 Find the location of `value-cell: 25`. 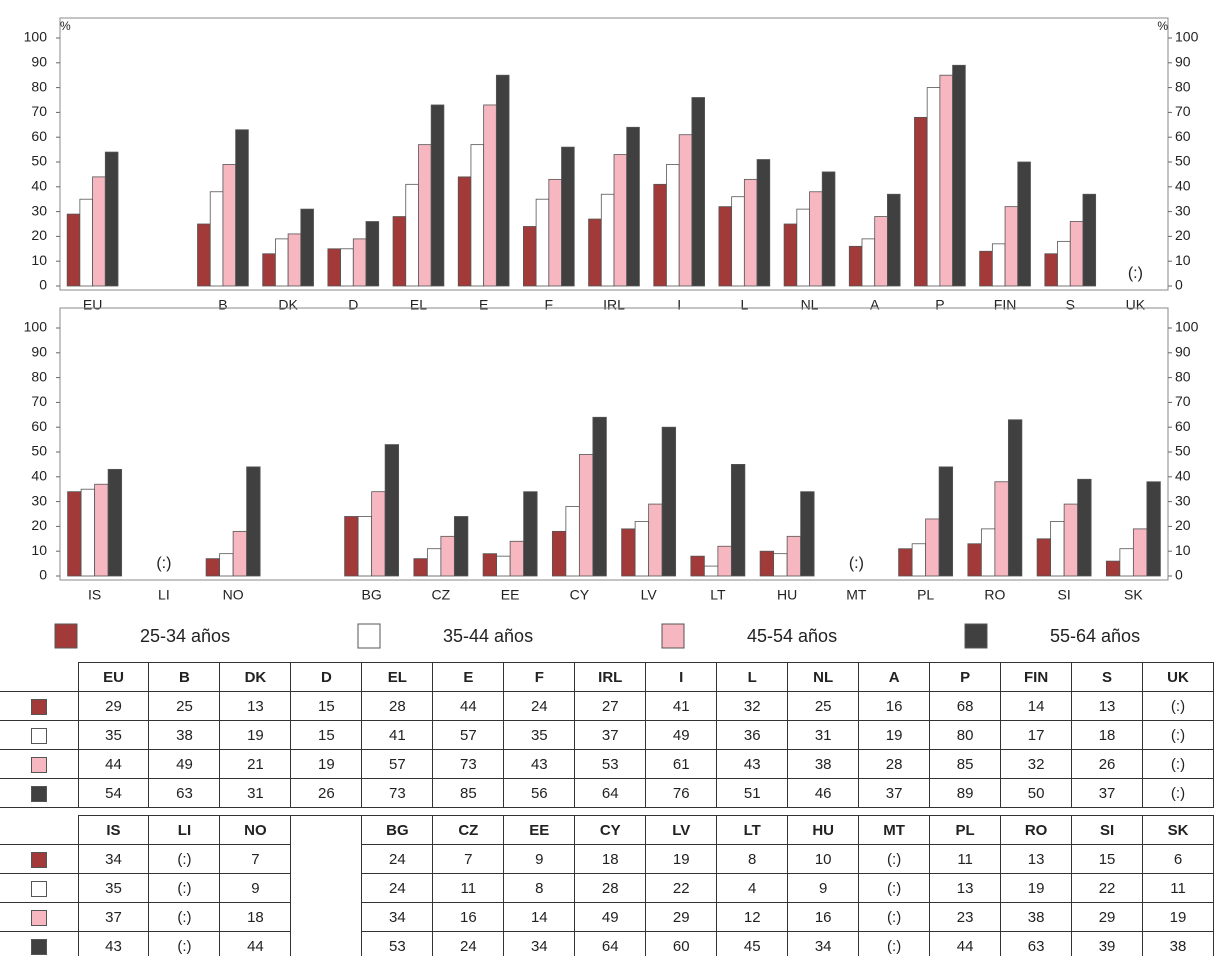

value-cell: 25 is located at coordinates (823, 706).